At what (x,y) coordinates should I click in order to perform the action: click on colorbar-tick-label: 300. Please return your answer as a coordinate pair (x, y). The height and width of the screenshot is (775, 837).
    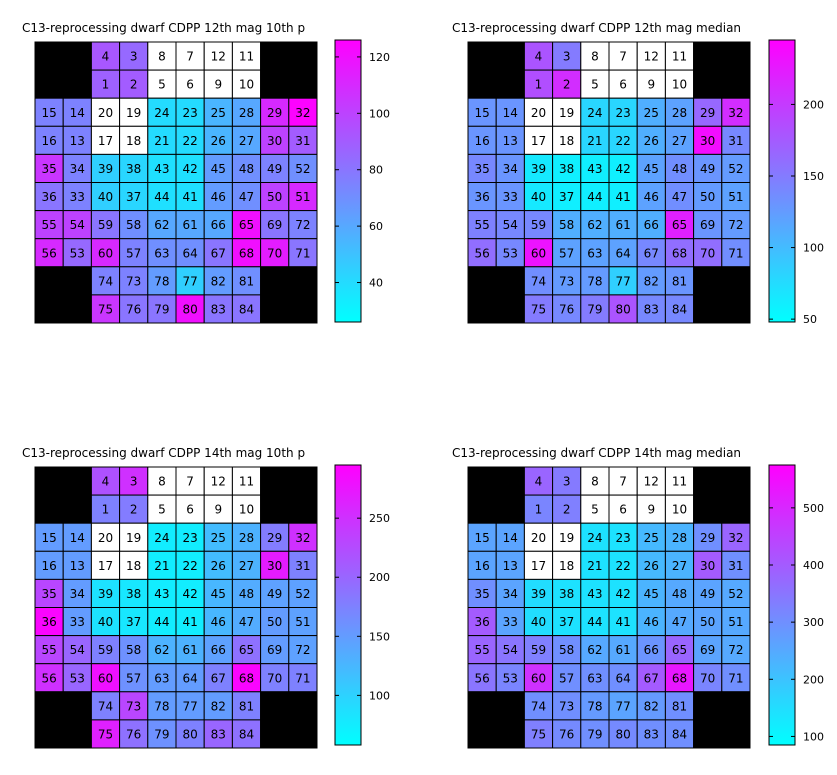
    Looking at the image, I should click on (813, 622).